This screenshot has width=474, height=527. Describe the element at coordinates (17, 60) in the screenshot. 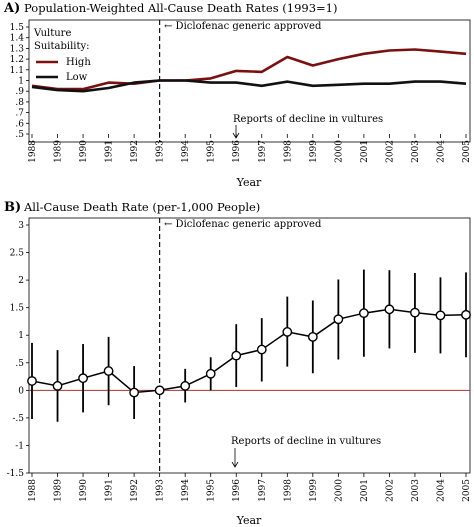

I see `y-tick-label: 1.2` at that location.